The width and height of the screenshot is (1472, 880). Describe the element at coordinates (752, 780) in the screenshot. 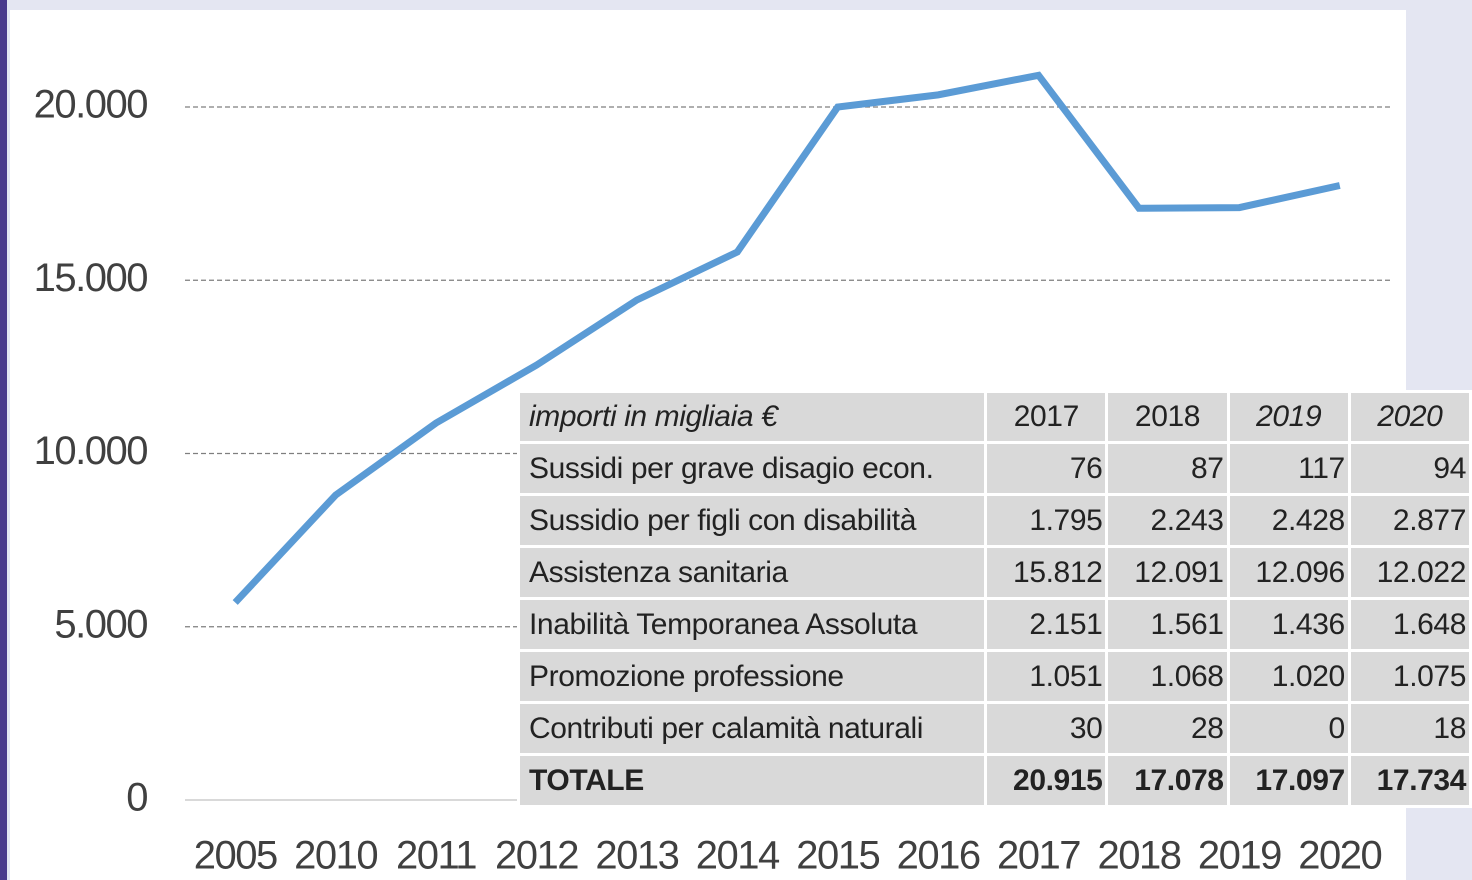

I see `table-cell: TOTALE` at that location.